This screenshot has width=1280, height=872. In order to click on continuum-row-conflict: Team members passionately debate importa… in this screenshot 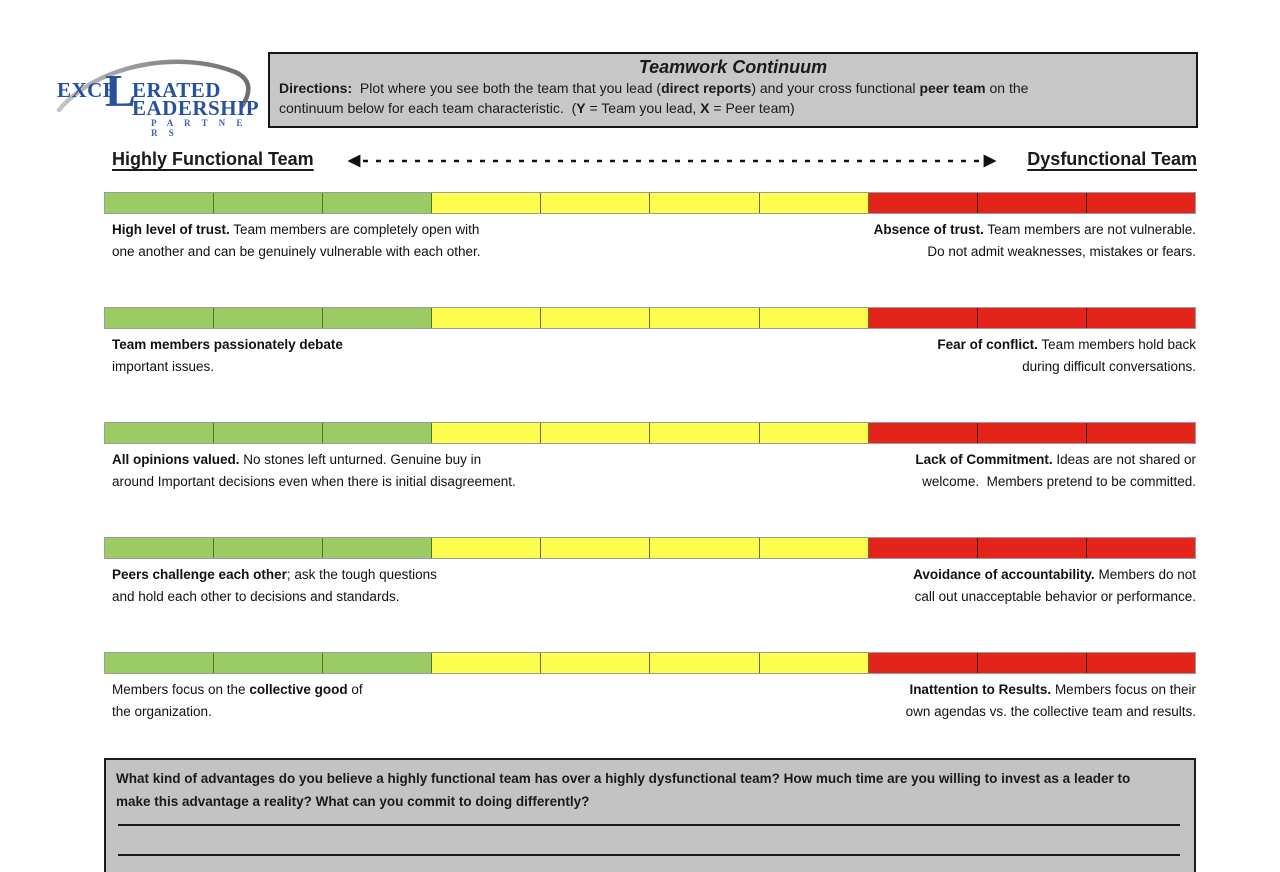, I will do `click(650, 348)`.